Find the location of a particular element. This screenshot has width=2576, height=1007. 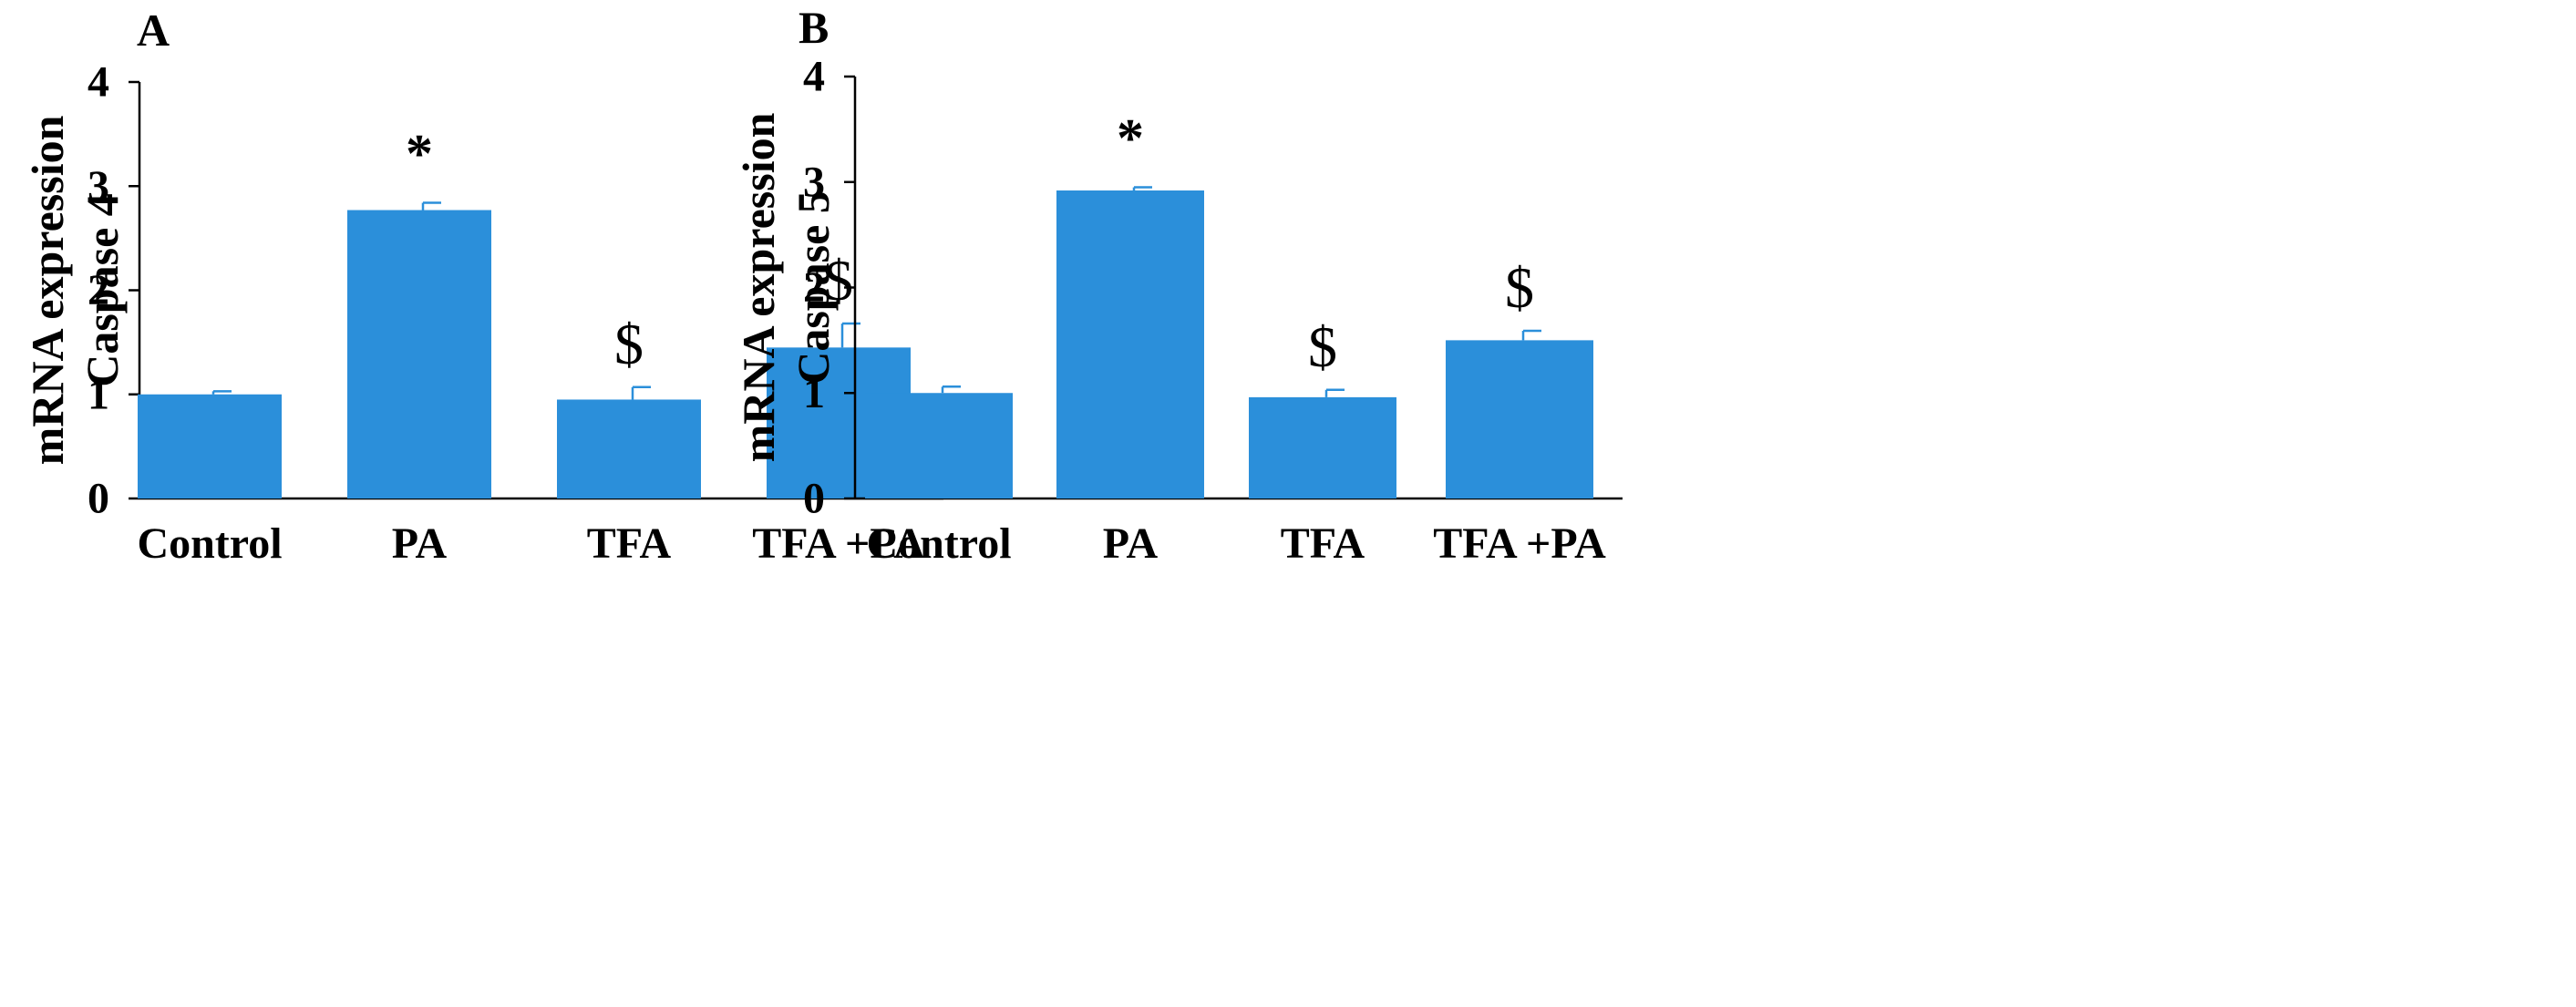

panel-b-ytick-label: 2 is located at coordinates (814, 287).